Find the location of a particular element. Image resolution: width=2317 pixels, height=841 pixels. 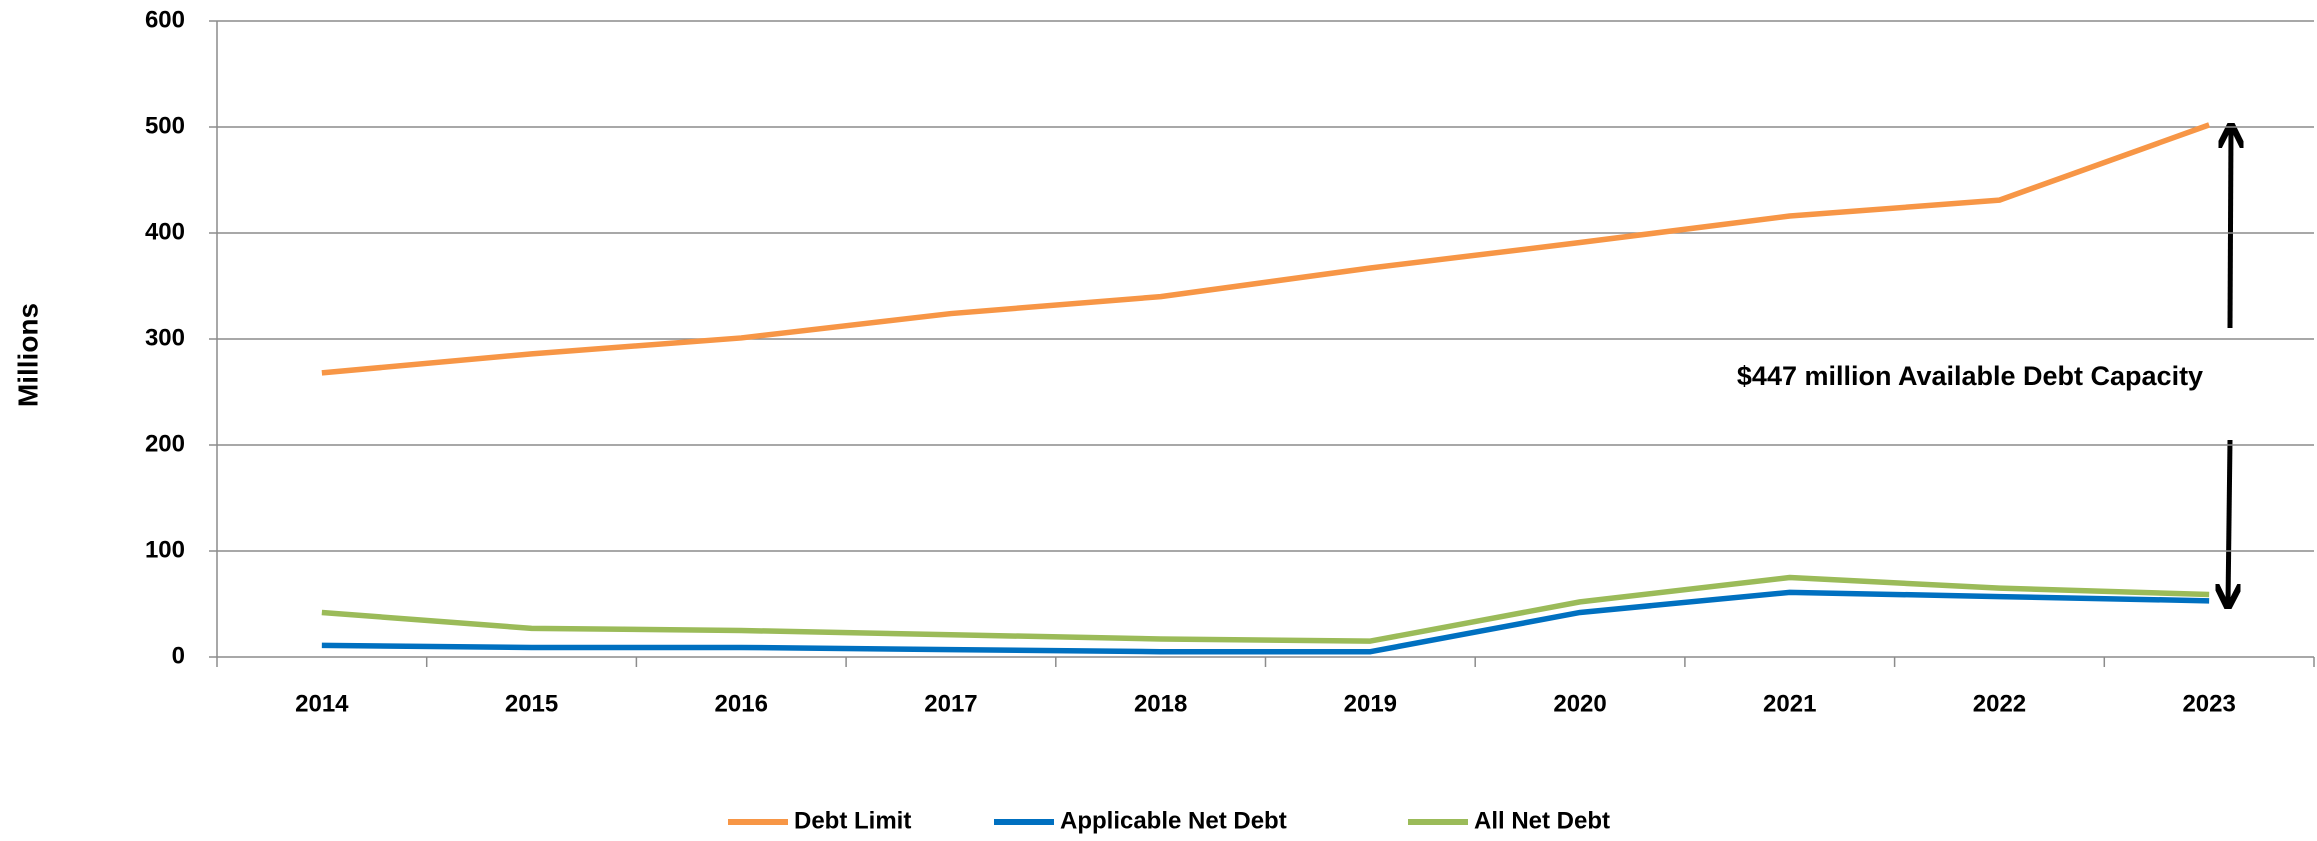

y-tick-label: 600 is located at coordinates (165, 19).